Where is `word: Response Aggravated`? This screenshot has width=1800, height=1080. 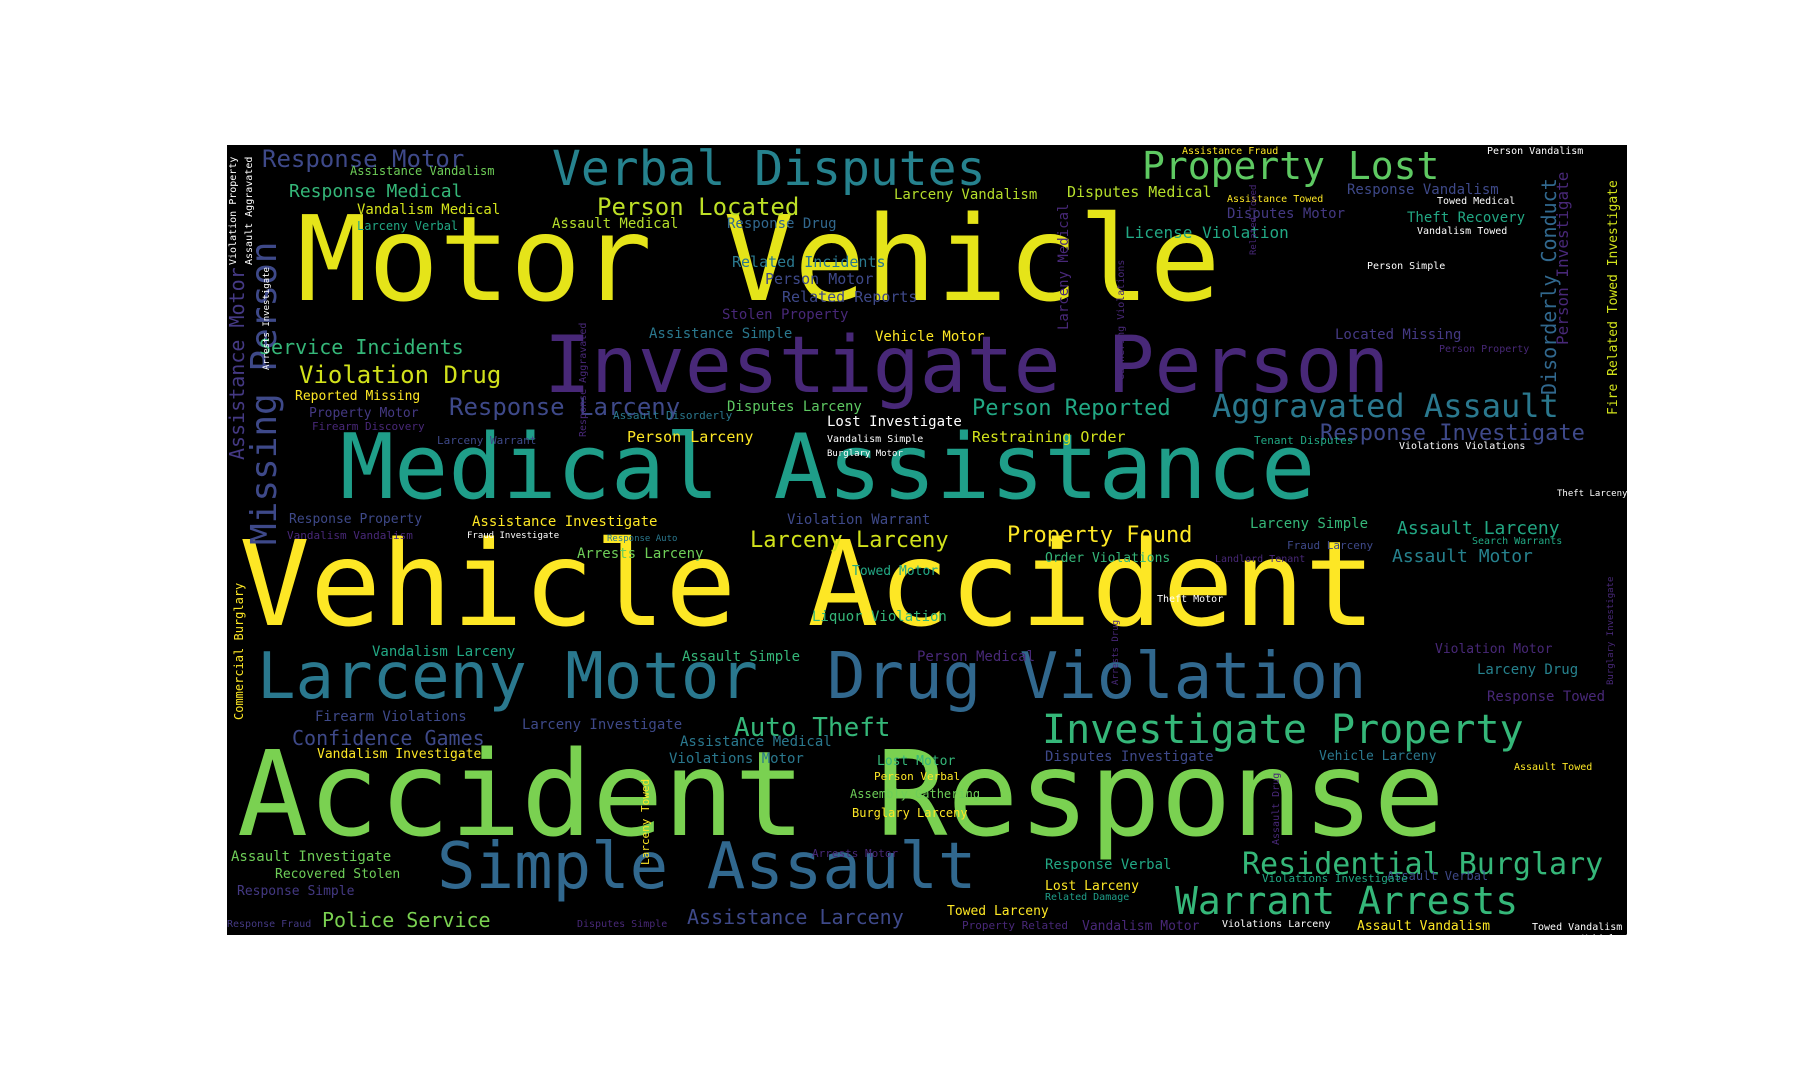 word: Response Aggravated is located at coordinates (583, 379).